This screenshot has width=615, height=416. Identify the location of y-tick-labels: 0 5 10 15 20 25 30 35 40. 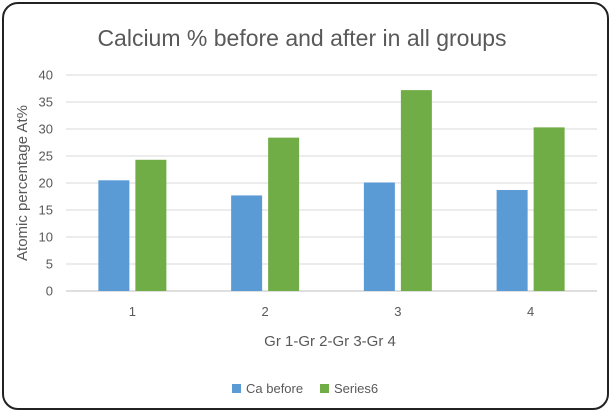
(46, 183).